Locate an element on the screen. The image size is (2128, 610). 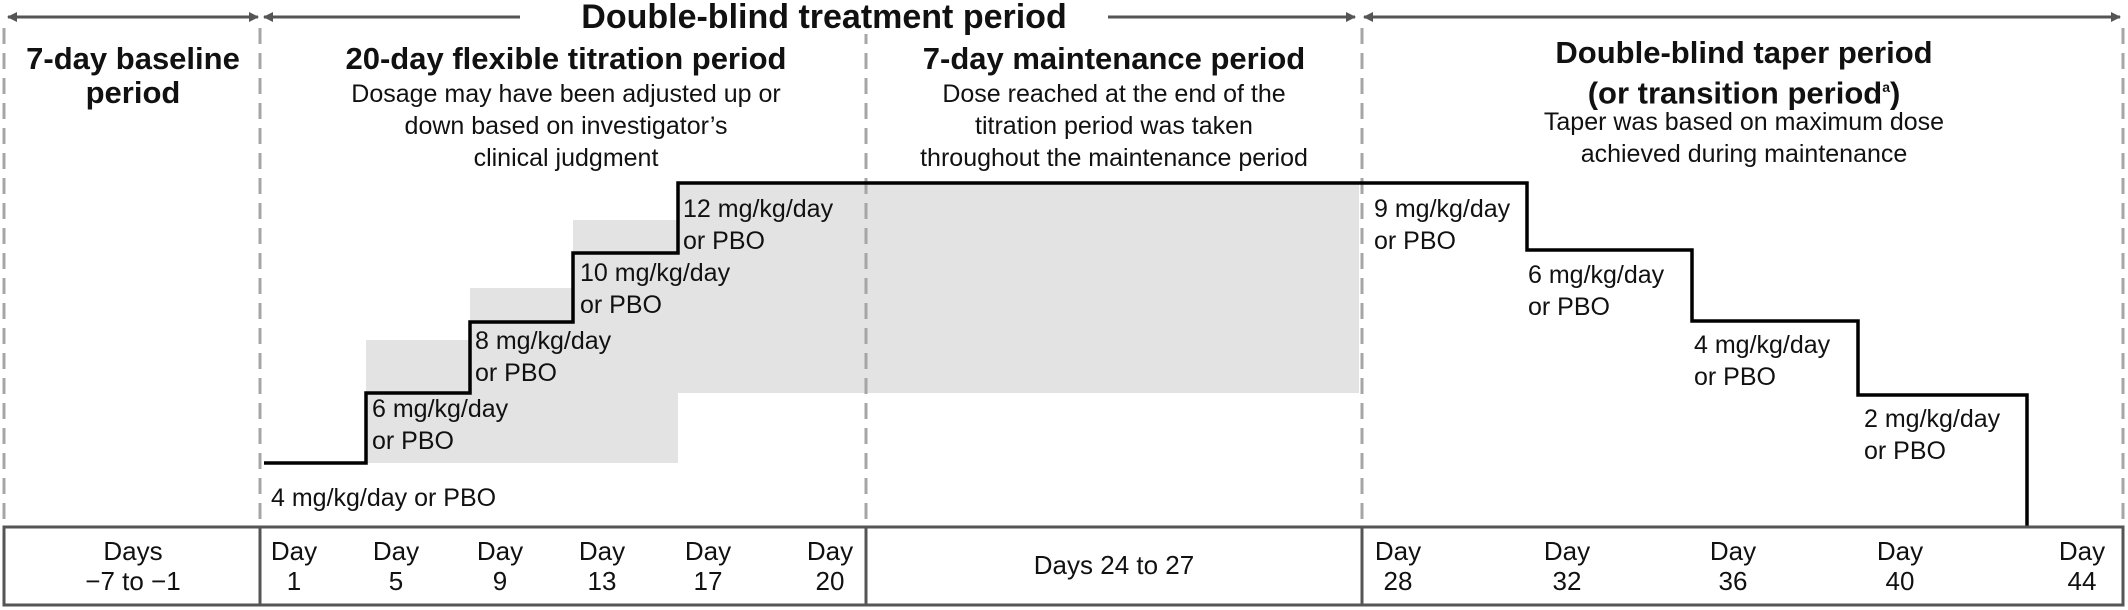
taper-dose-label-9: 9 mg/kg/day or PBO is located at coordinates (1442, 225).